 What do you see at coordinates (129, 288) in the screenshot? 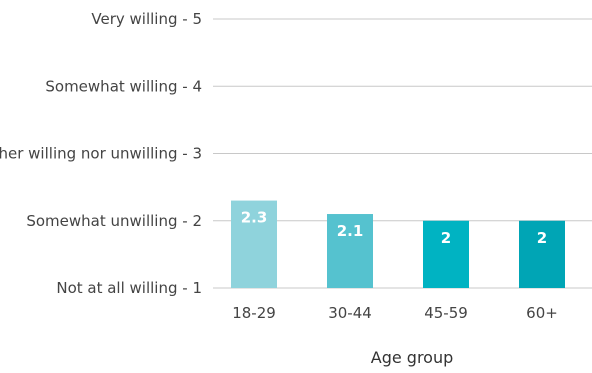
I see `y-tick-label: Not at all willing - 1` at bounding box center [129, 288].